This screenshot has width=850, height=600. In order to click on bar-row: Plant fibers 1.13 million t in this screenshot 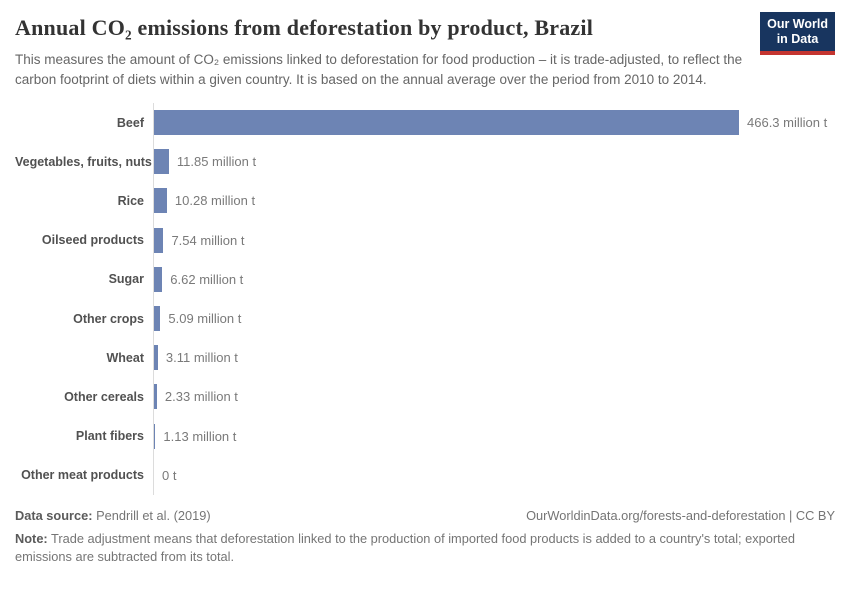, I will do `click(425, 436)`.